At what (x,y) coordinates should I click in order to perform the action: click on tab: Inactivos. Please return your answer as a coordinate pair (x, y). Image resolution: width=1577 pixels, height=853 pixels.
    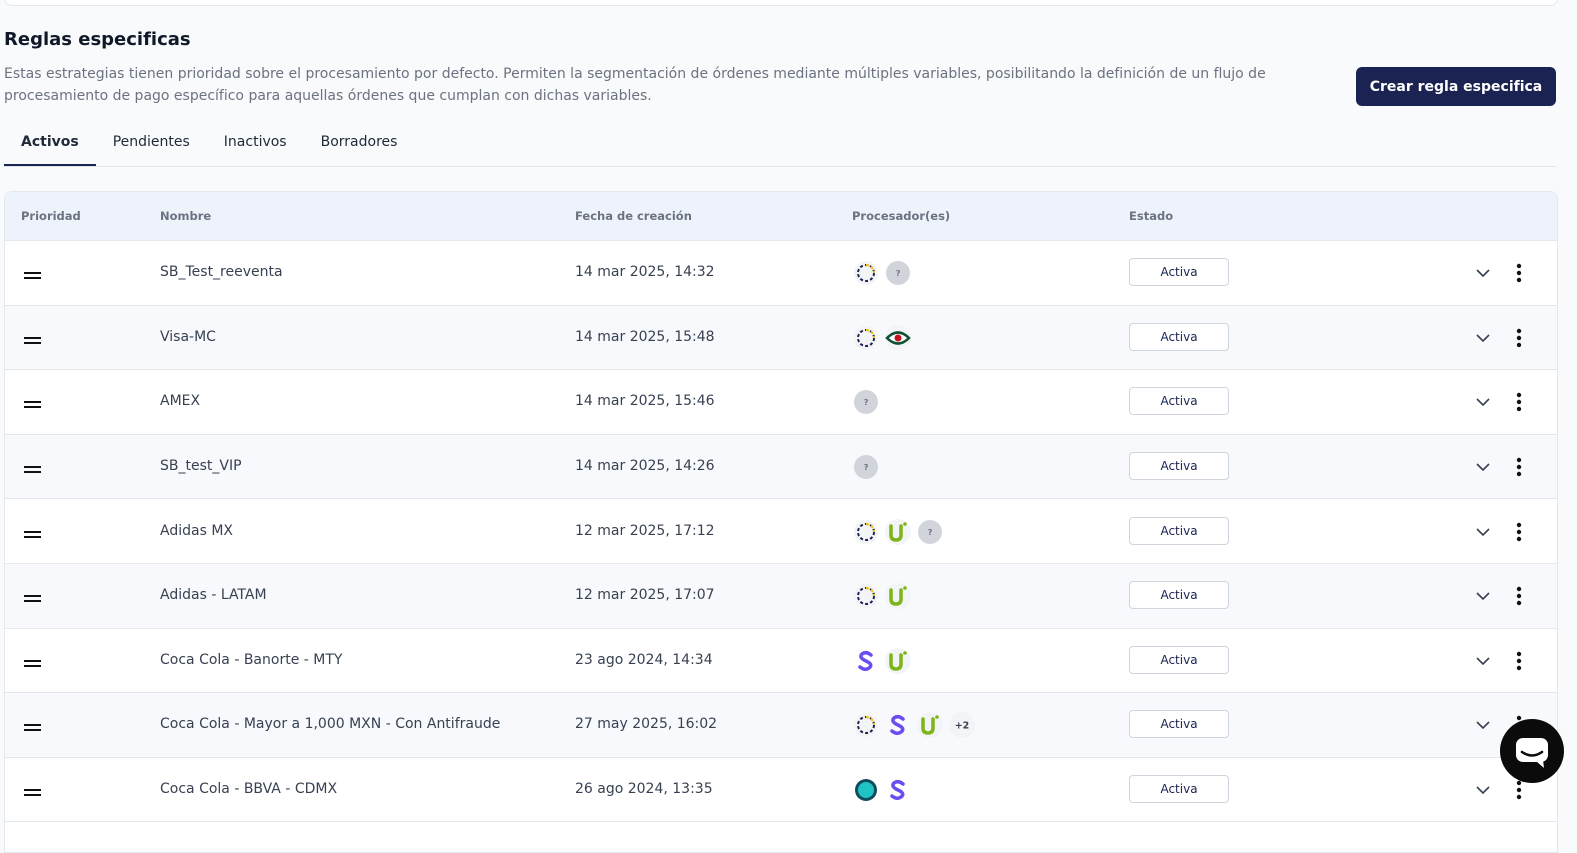
    Looking at the image, I should click on (255, 142).